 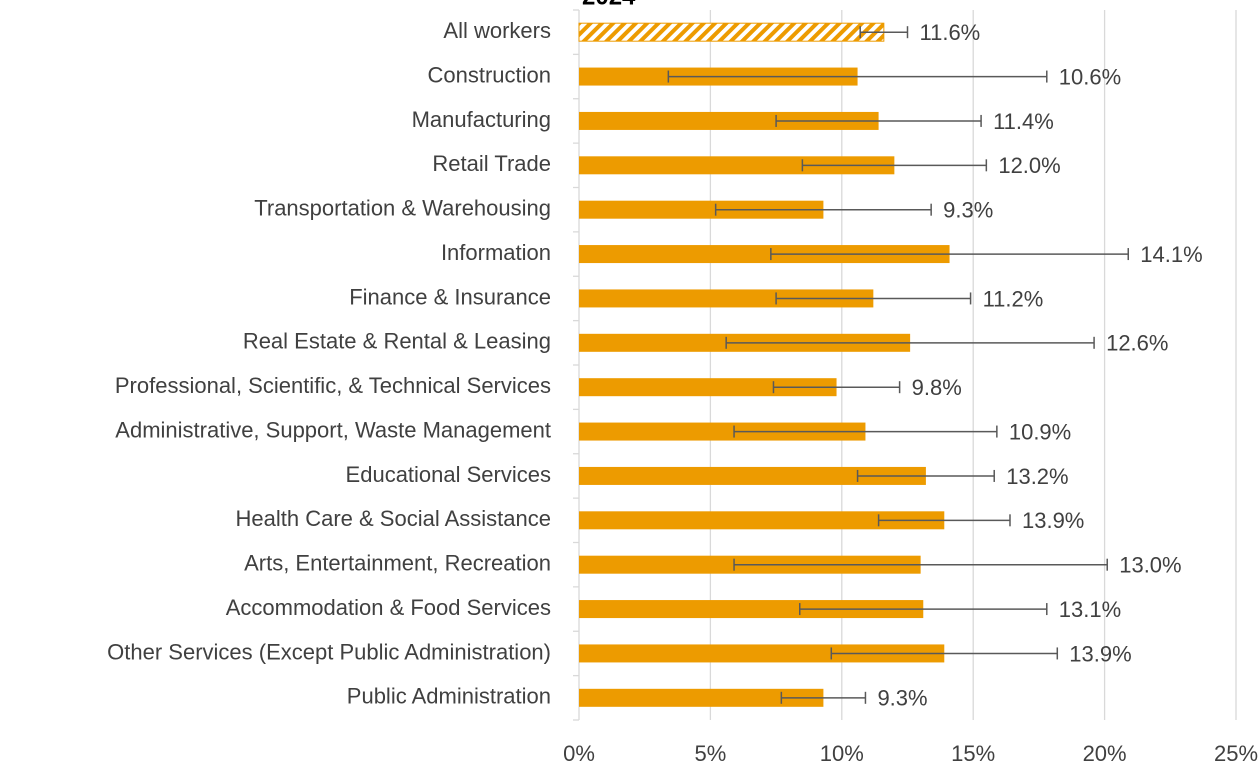 What do you see at coordinates (491, 163) in the screenshot?
I see `y-tick-label: Retail Trade` at bounding box center [491, 163].